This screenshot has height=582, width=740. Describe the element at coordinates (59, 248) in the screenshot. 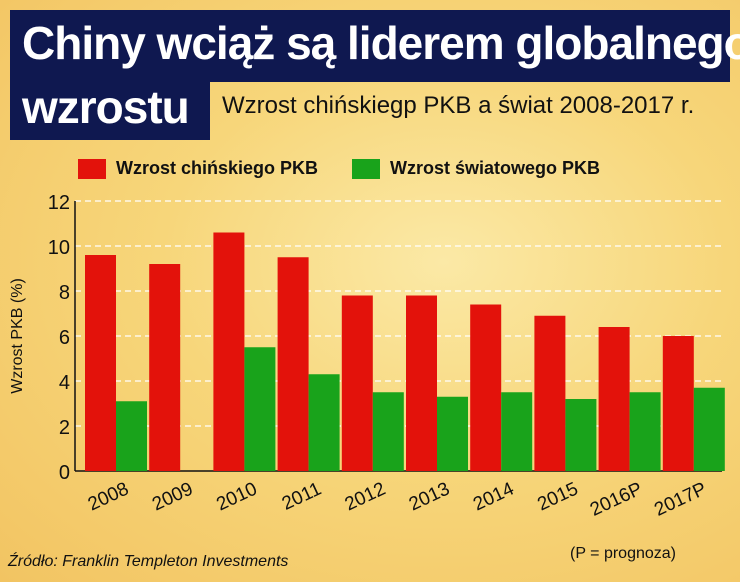

I see `y-tick-label: 10` at that location.